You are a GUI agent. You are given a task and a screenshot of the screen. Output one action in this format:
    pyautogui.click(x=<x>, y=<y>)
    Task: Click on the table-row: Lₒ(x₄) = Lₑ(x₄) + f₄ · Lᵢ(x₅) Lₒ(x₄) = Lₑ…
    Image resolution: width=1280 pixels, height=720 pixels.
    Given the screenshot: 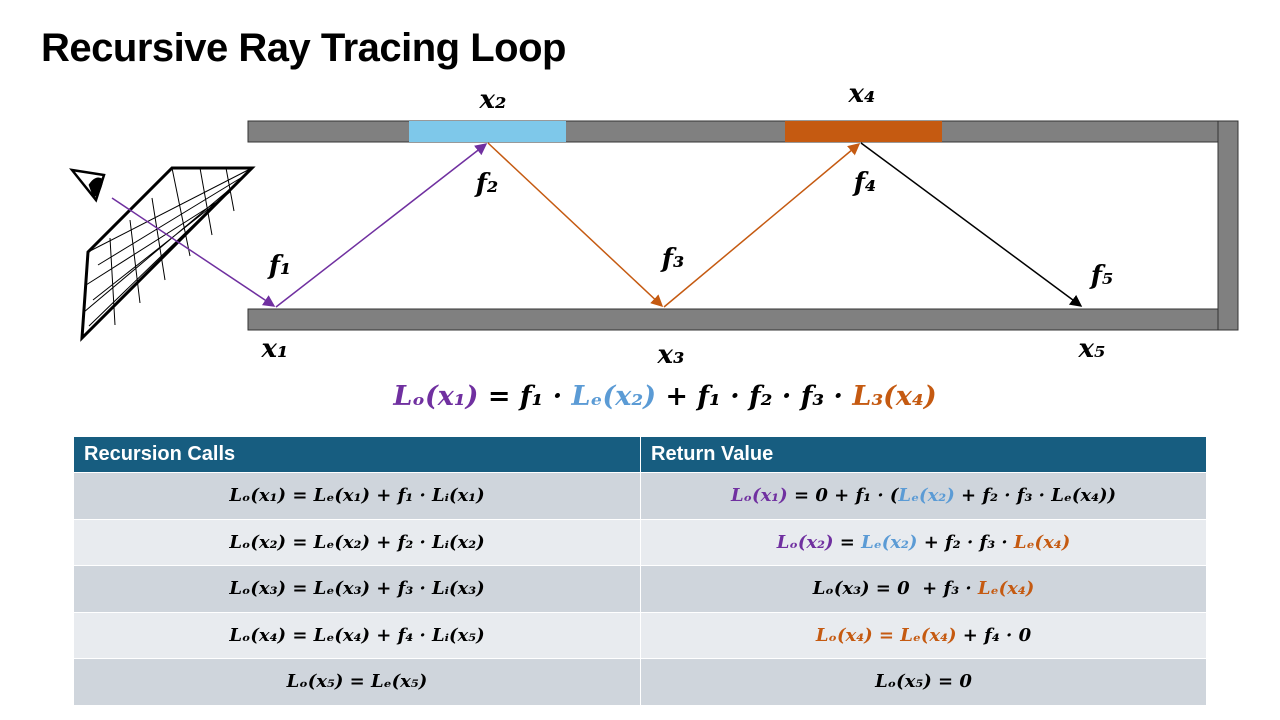 What is the action you would take?
    pyautogui.click(x=640, y=635)
    